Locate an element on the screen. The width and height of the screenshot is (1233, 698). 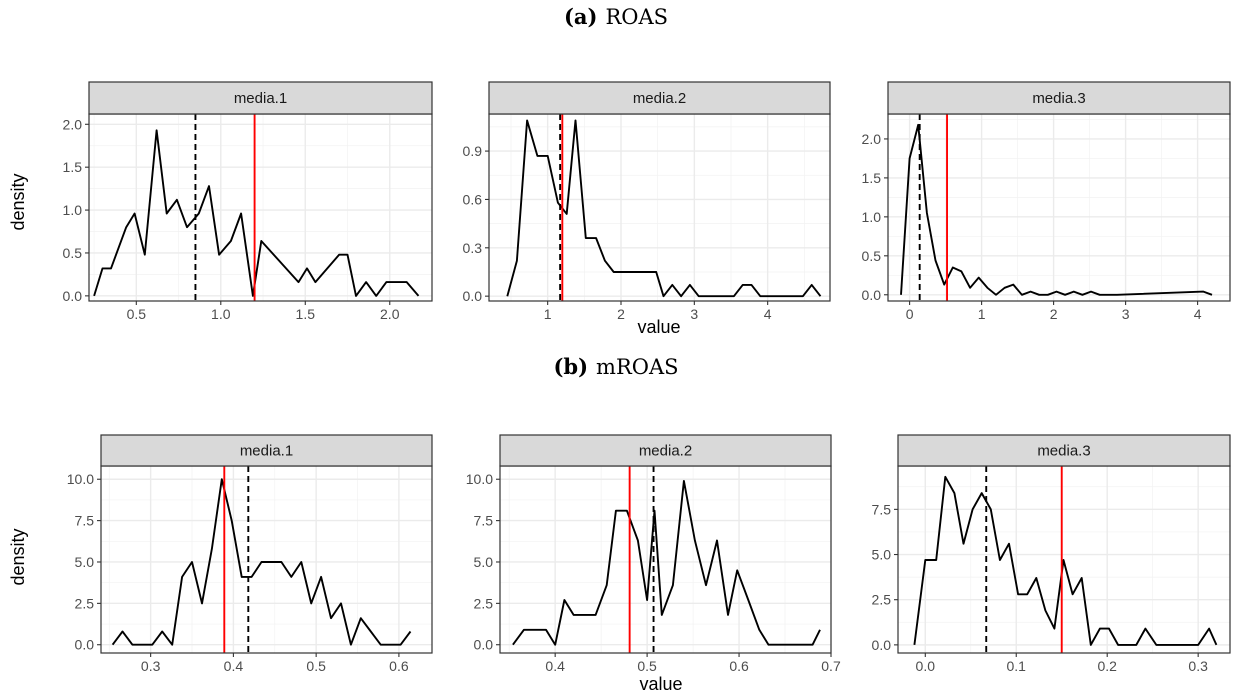
x-tick-label: 0.1 is located at coordinates (1017, 666).